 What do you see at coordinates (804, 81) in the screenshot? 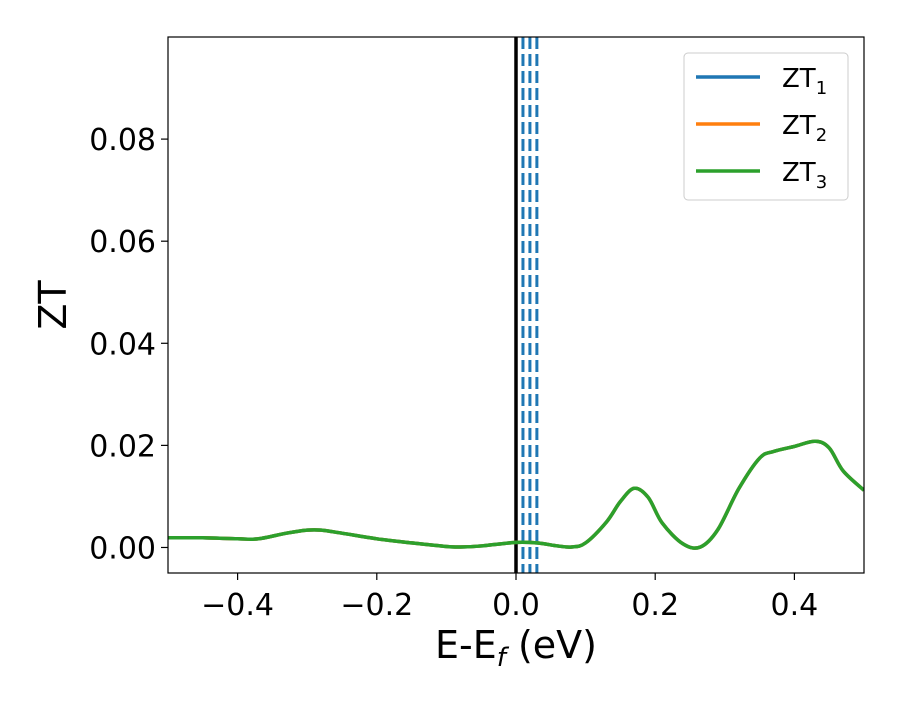
I see `legend-label-1: ZT1` at bounding box center [804, 81].